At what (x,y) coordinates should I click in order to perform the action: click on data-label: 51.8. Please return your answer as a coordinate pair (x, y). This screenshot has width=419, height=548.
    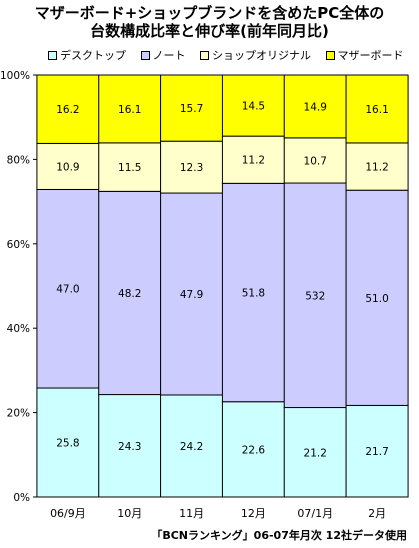
    Looking at the image, I should click on (253, 294).